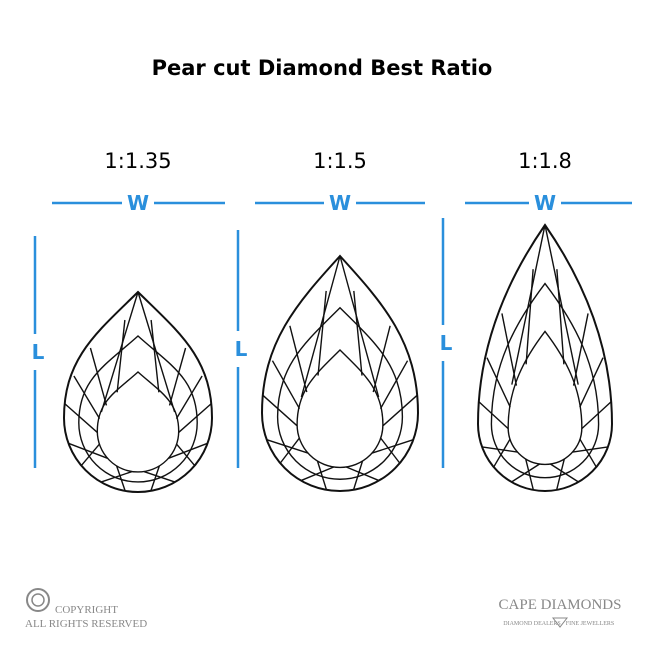 This screenshot has width=650, height=650. Describe the element at coordinates (86, 610) in the screenshot. I see `copyright: COPYRIGHT` at that location.